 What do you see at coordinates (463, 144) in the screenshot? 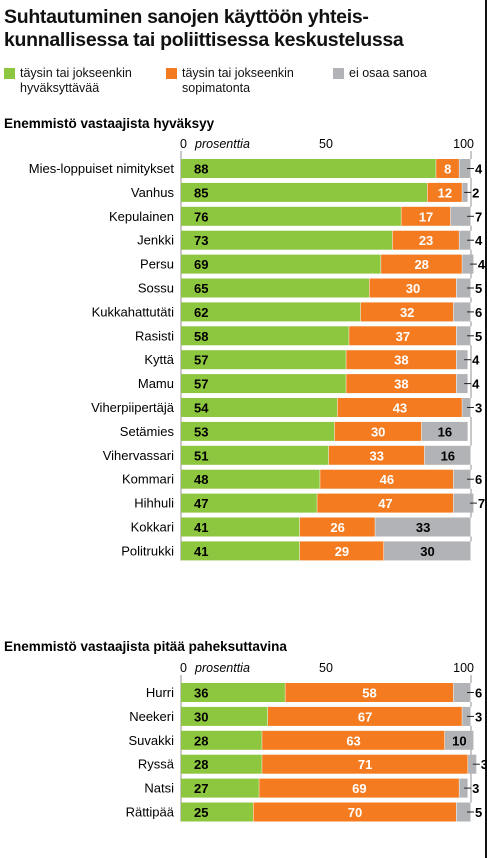
I see `axis-tick-label: 100` at bounding box center [463, 144].